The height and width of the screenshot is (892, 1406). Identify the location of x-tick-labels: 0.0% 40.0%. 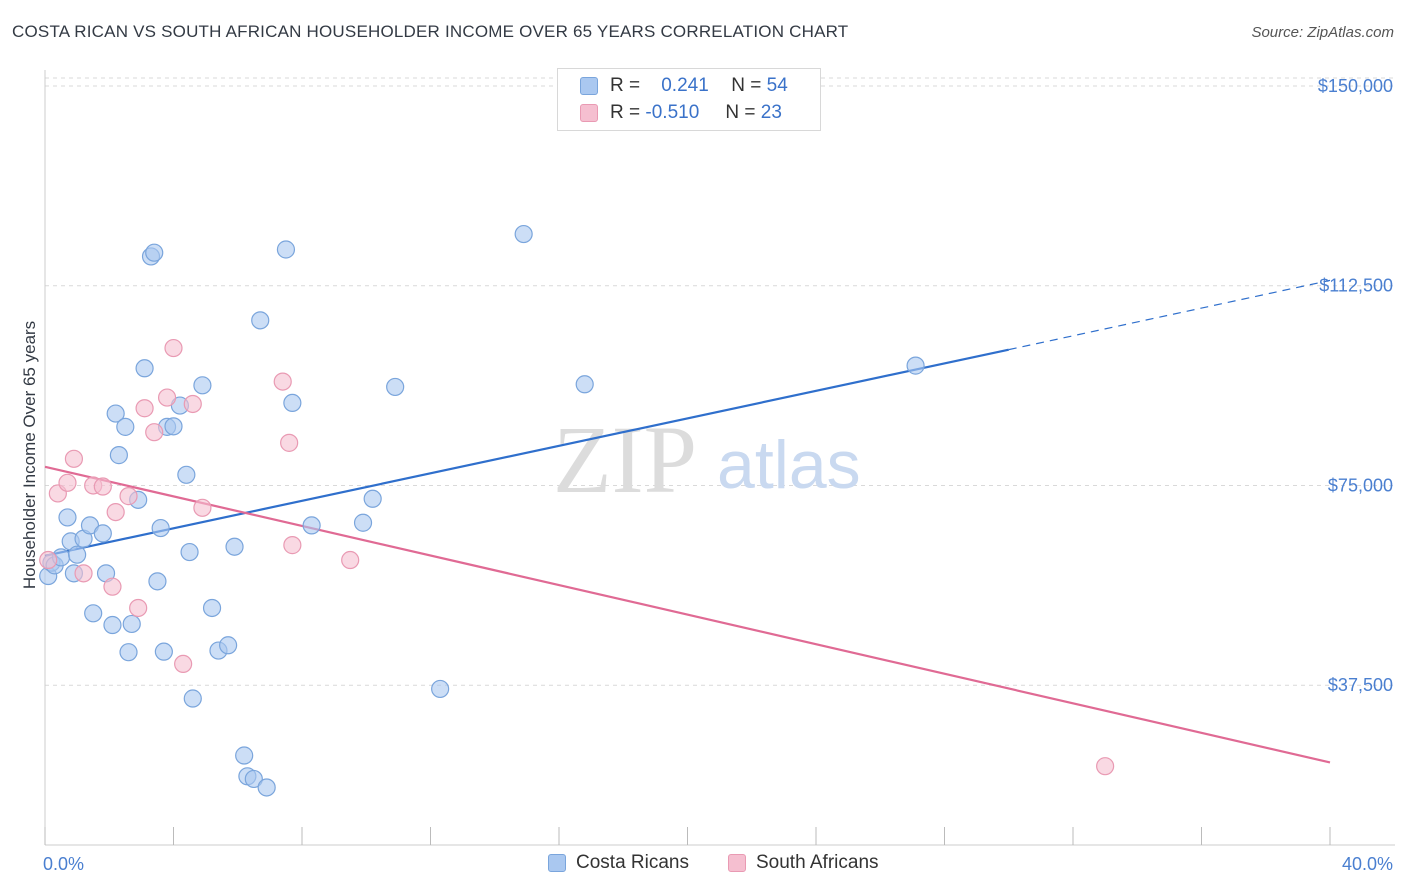
(718, 864).